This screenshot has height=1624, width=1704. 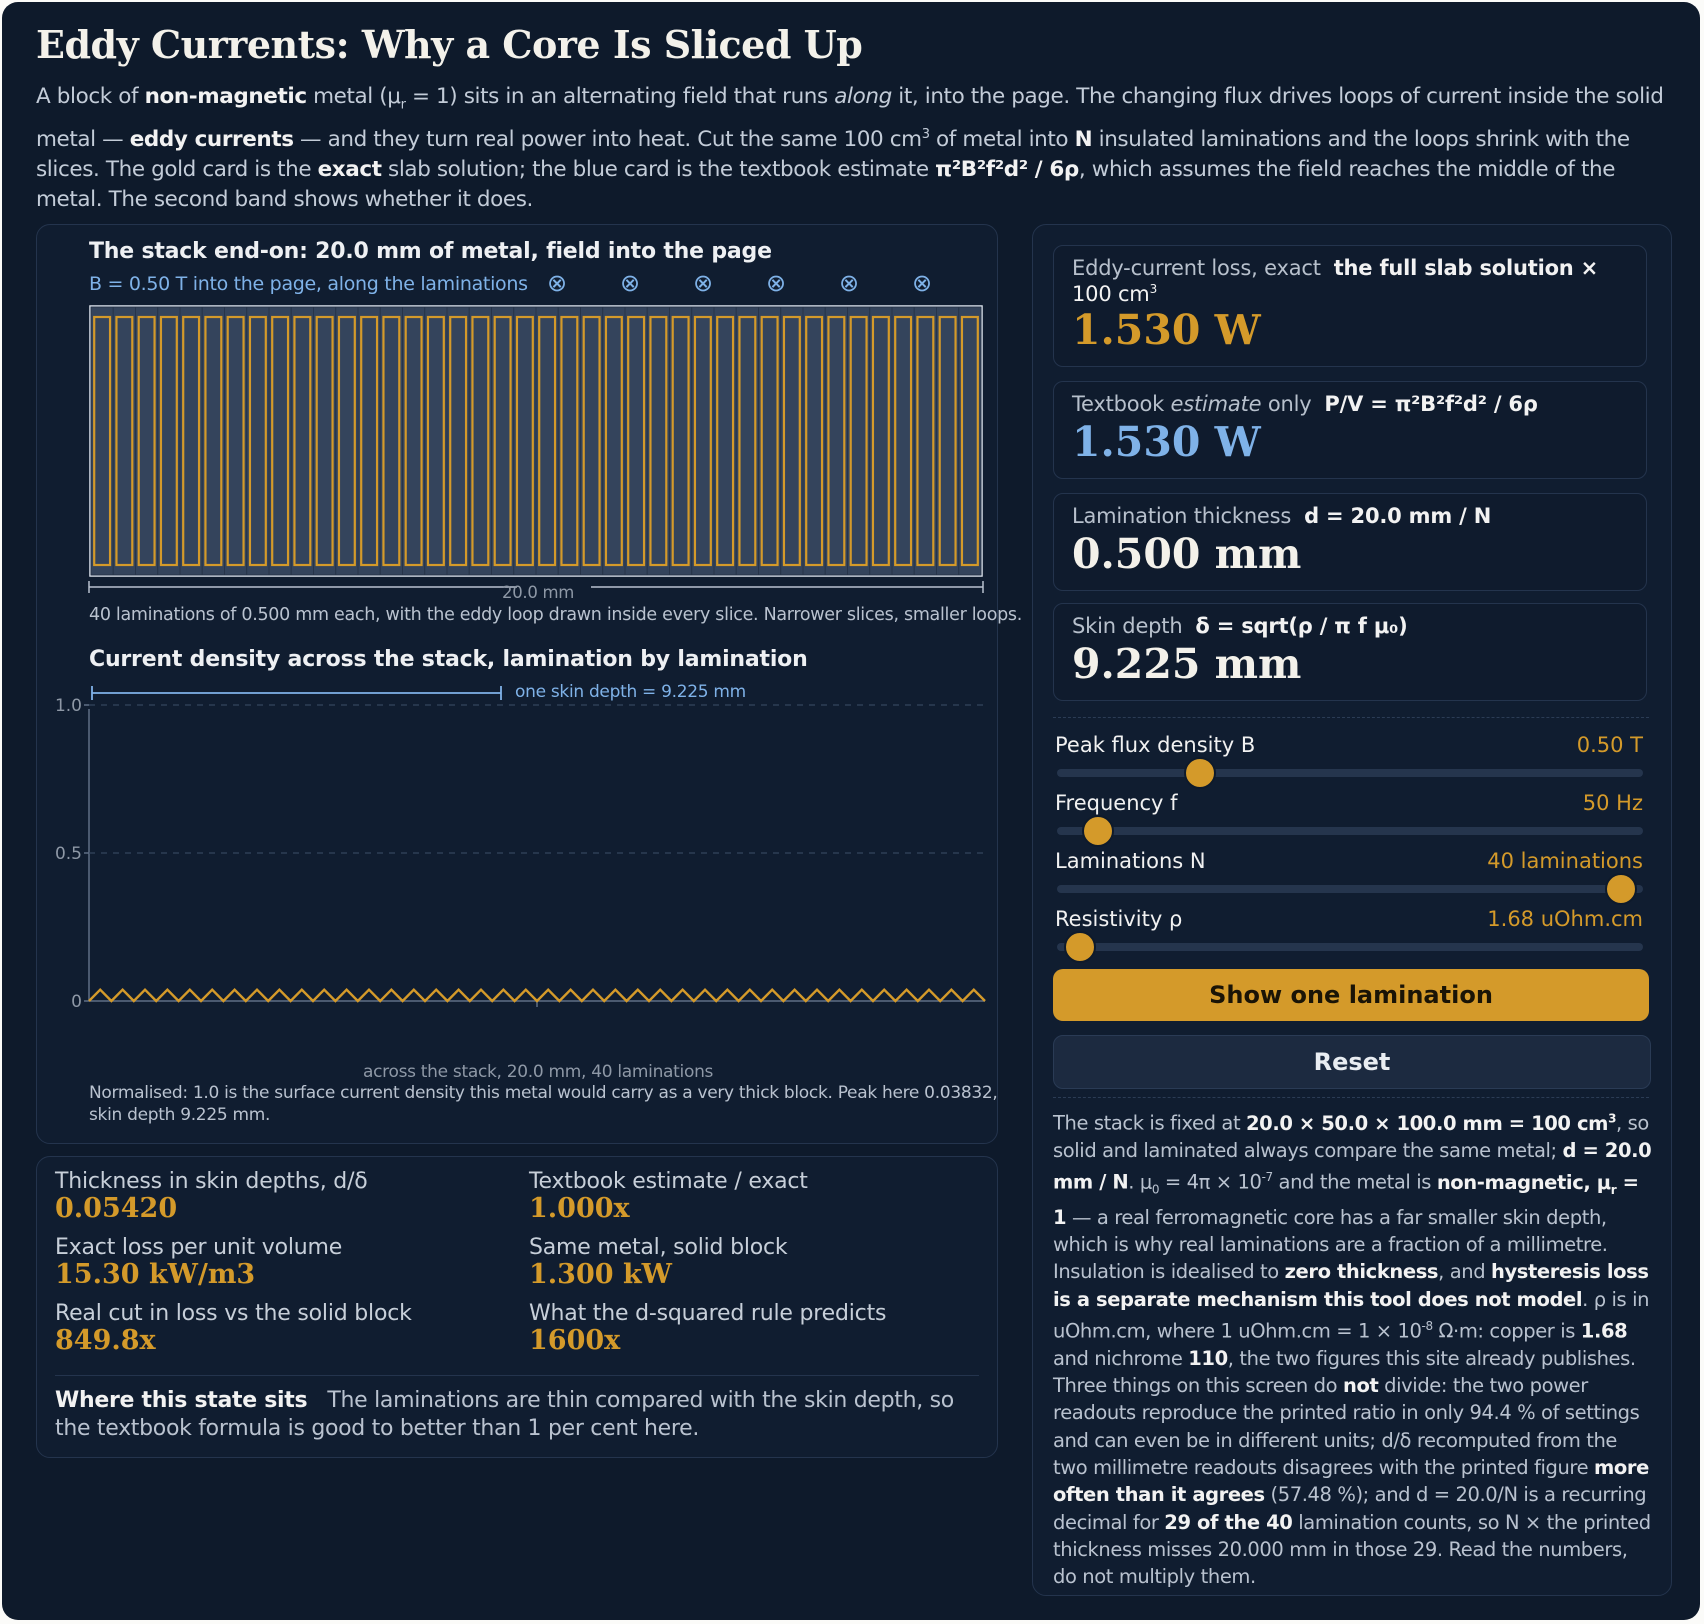 I want to click on estimate-loss-value: 1.530 W, so click(x=1166, y=442).